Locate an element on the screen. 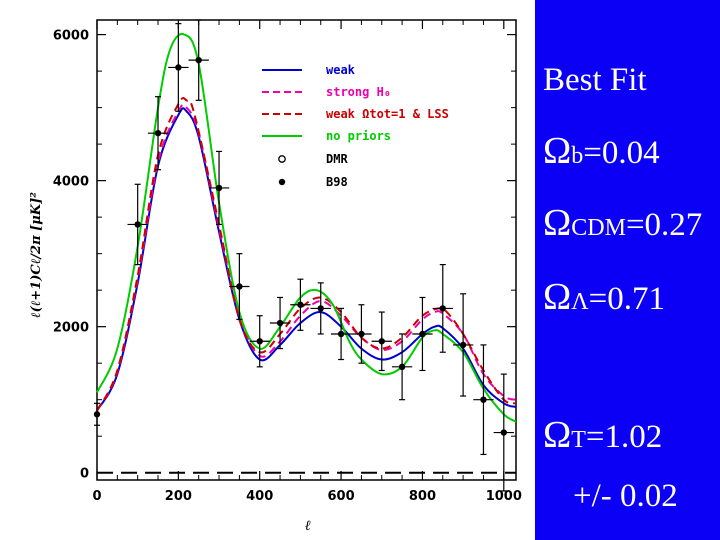 The width and height of the screenshot is (720, 540). y-axis-label: ℓ(ℓ+1)Cℓ/2π [μK]² is located at coordinates (36, 255).